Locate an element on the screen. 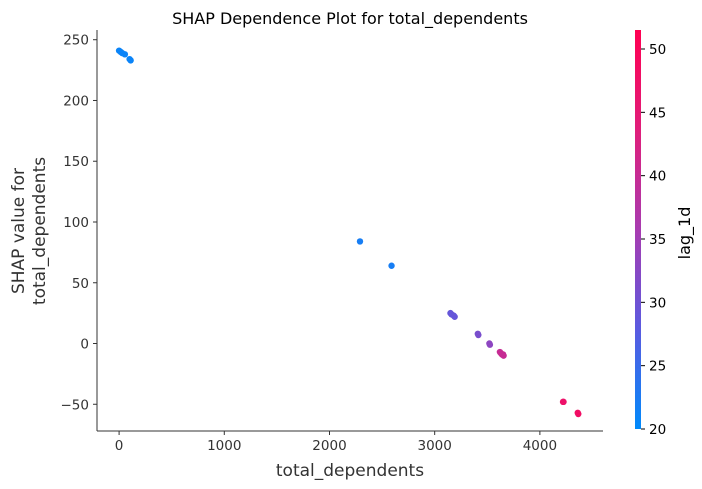 The height and width of the screenshot is (489, 702). colorbar is located at coordinates (638, 229).